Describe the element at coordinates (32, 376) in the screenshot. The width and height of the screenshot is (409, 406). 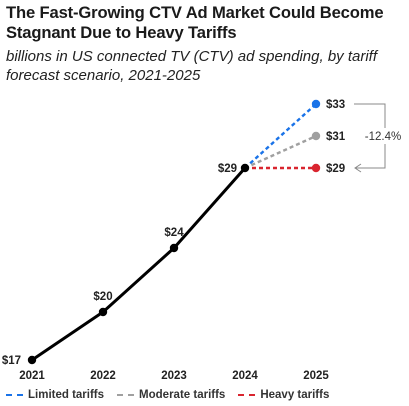
I see `x-tick-label-2021: 2021` at that location.